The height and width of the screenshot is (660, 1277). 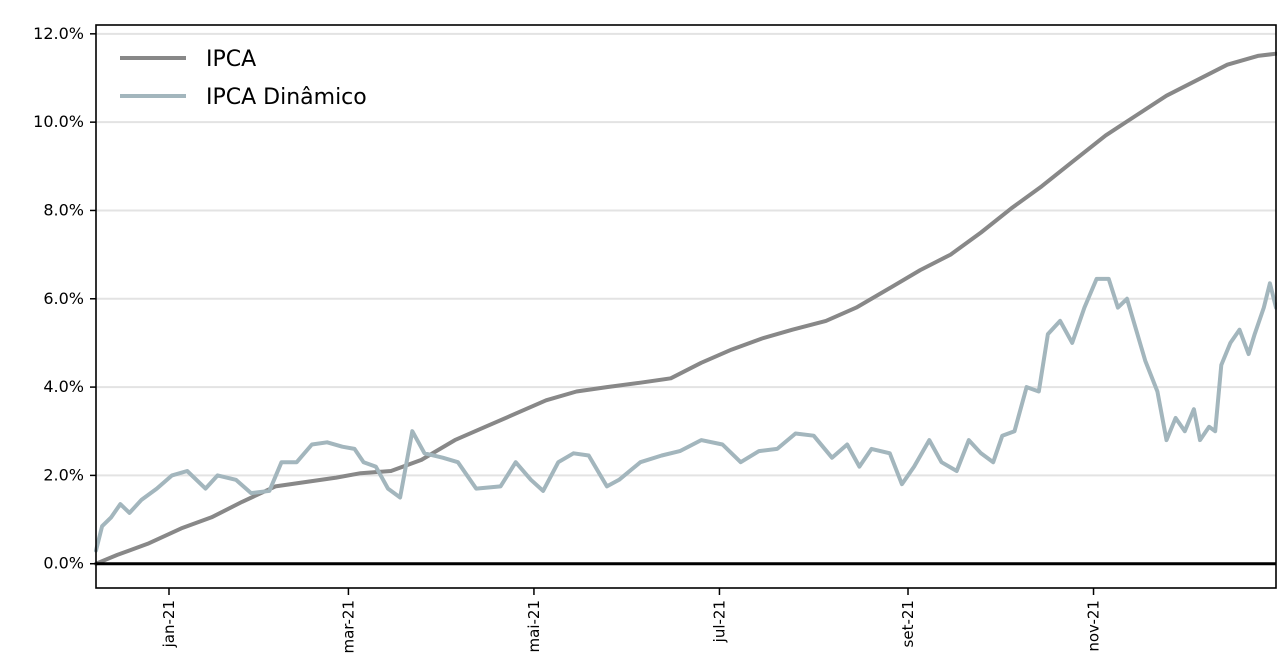 I want to click on y-tick-label: 10.0%, so click(x=58, y=121).